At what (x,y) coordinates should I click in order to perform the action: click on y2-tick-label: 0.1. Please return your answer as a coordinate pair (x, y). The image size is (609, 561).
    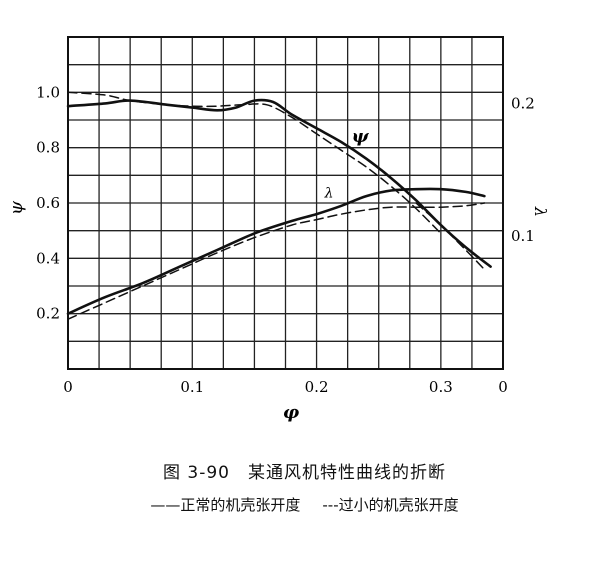
    Looking at the image, I should click on (523, 236).